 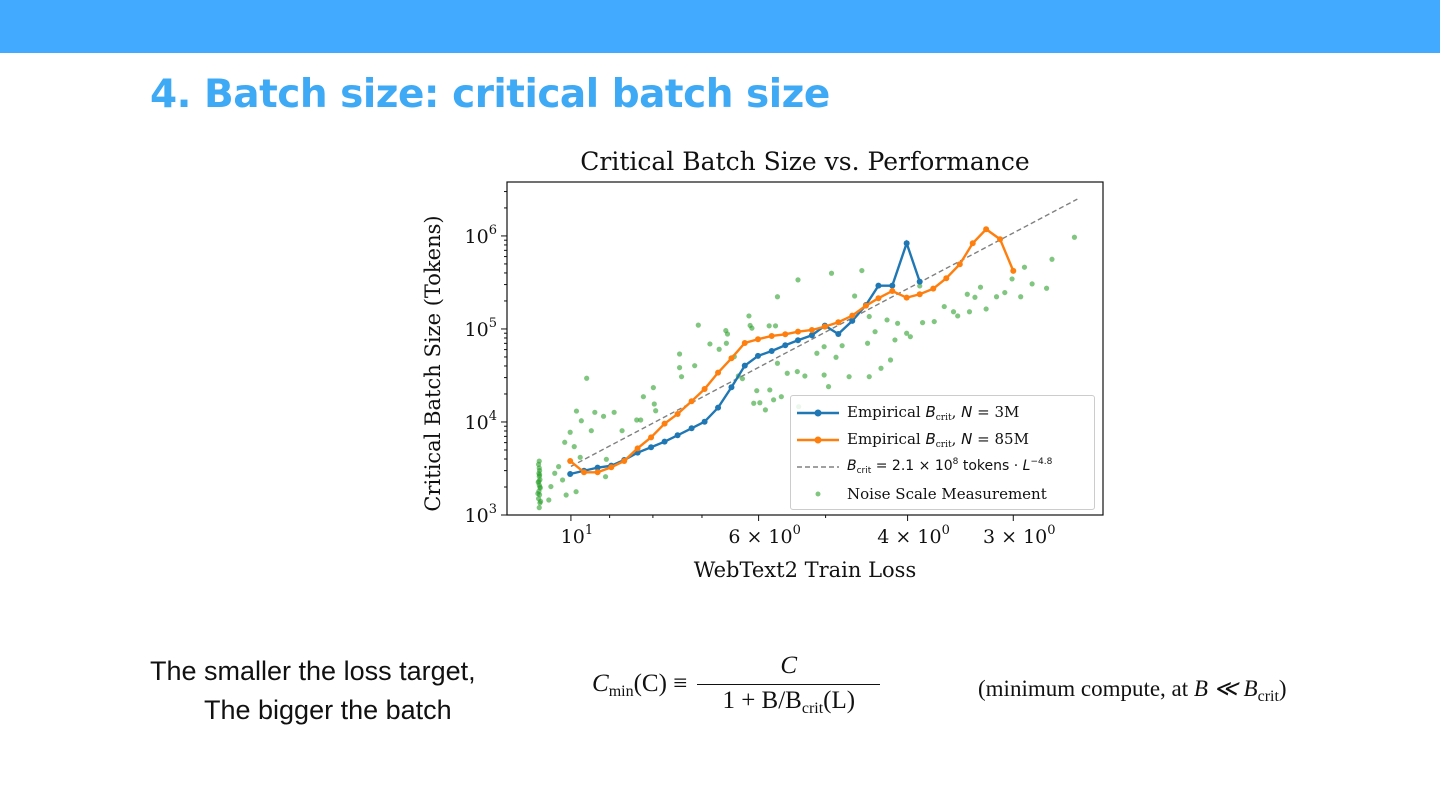 What do you see at coordinates (942, 493) in the screenshot?
I see `legend-item-noise: Noise Scale Measurement` at bounding box center [942, 493].